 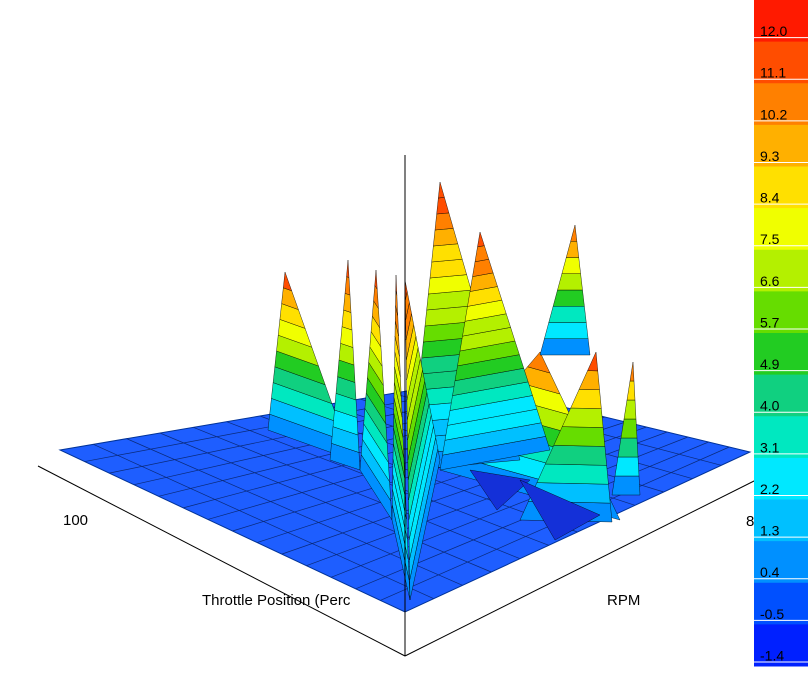 I want to click on colorbar-label: 9.3, so click(x=770, y=156).